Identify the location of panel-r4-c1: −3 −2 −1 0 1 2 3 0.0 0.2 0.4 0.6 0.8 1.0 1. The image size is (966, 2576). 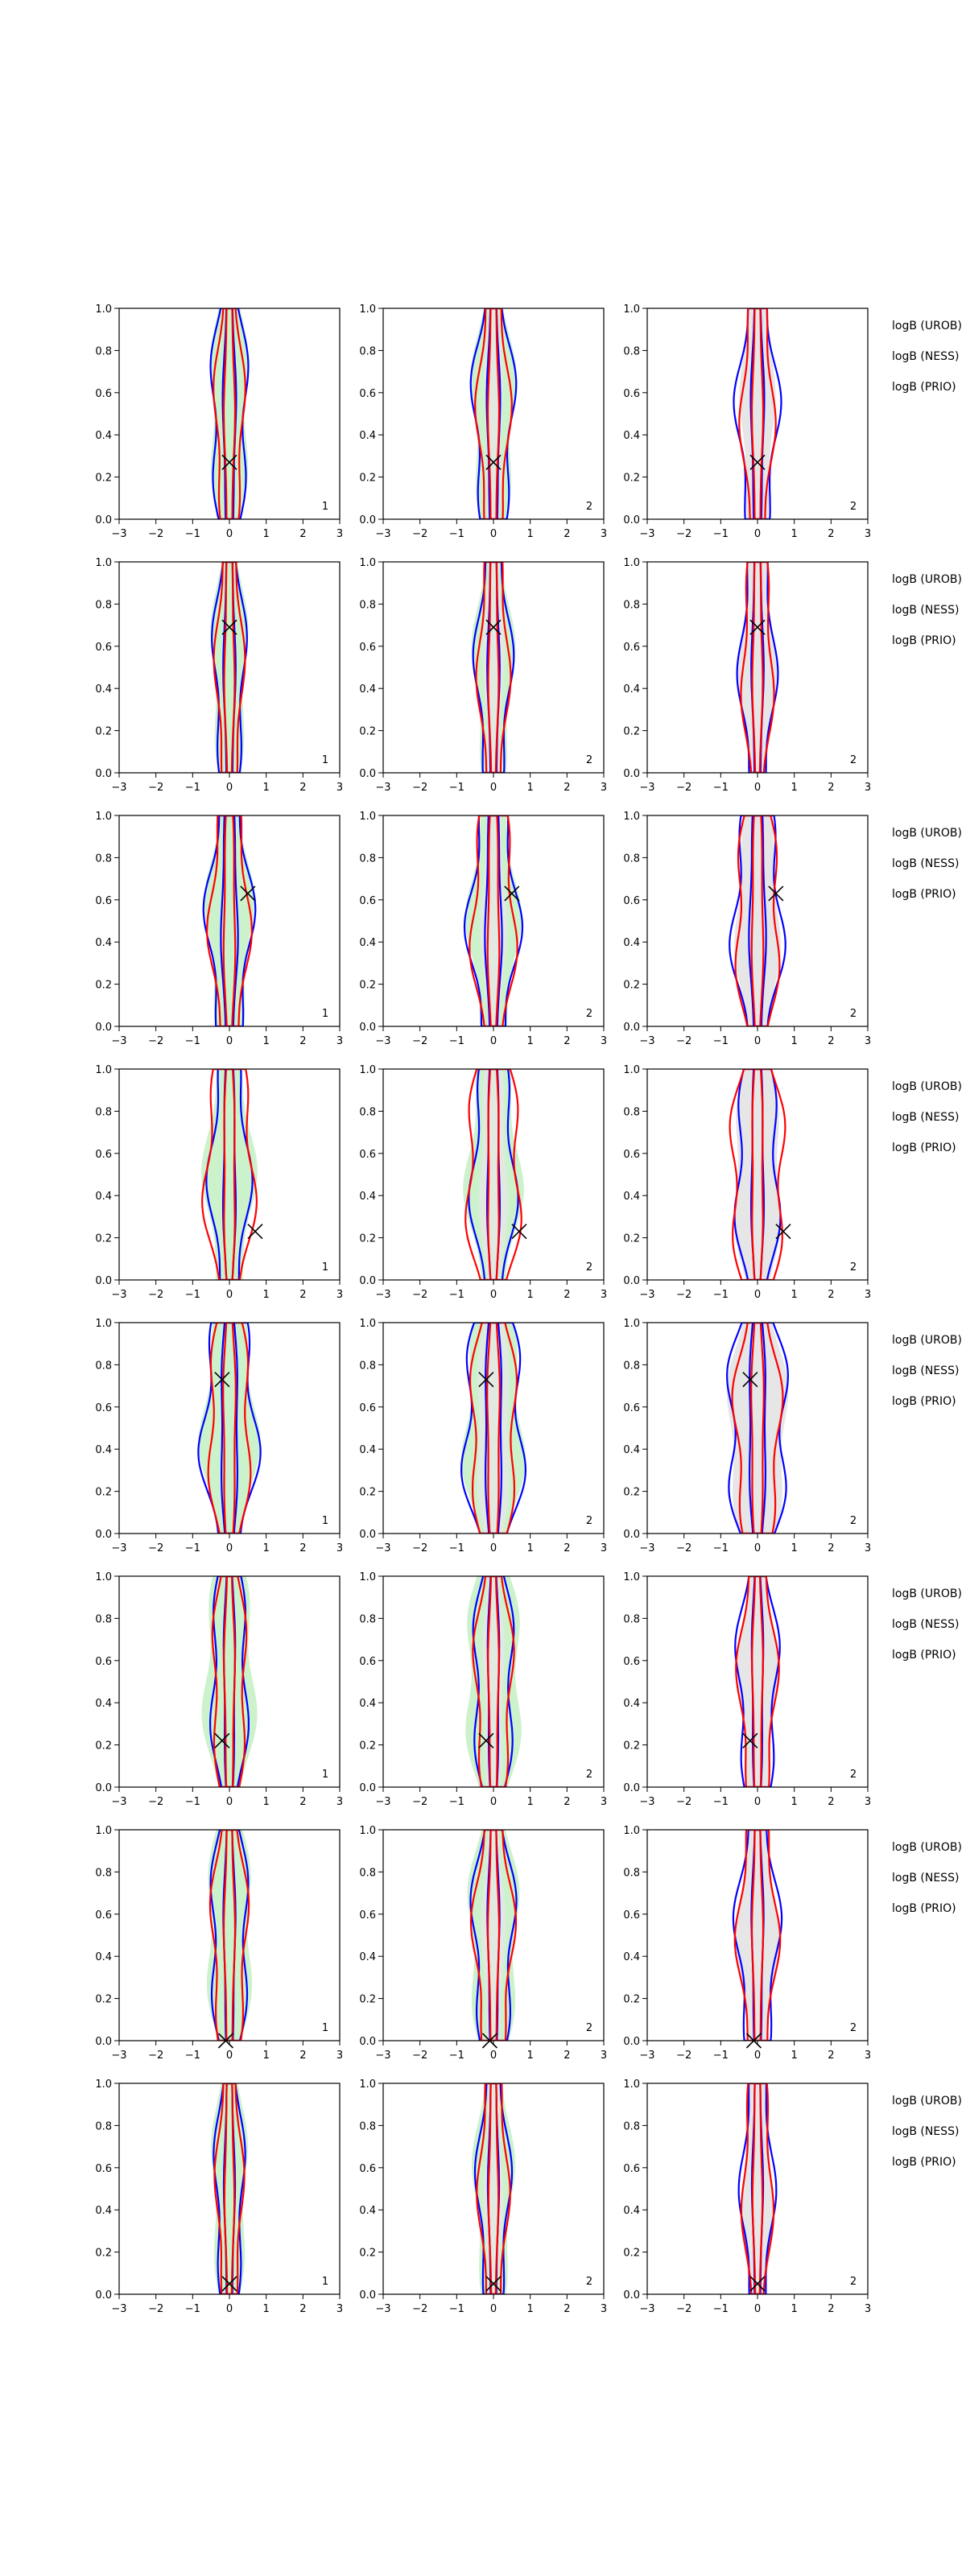
(219, 1182).